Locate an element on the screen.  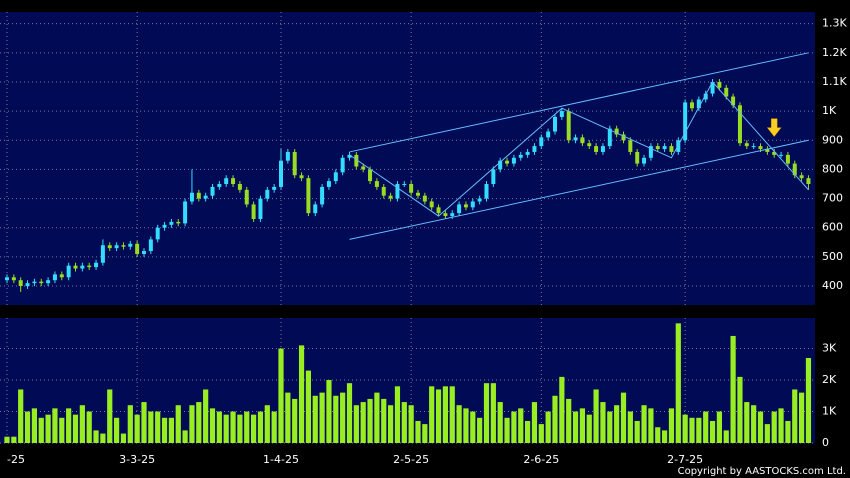
x-tick-label: 2-6-25 is located at coordinates (541, 459).